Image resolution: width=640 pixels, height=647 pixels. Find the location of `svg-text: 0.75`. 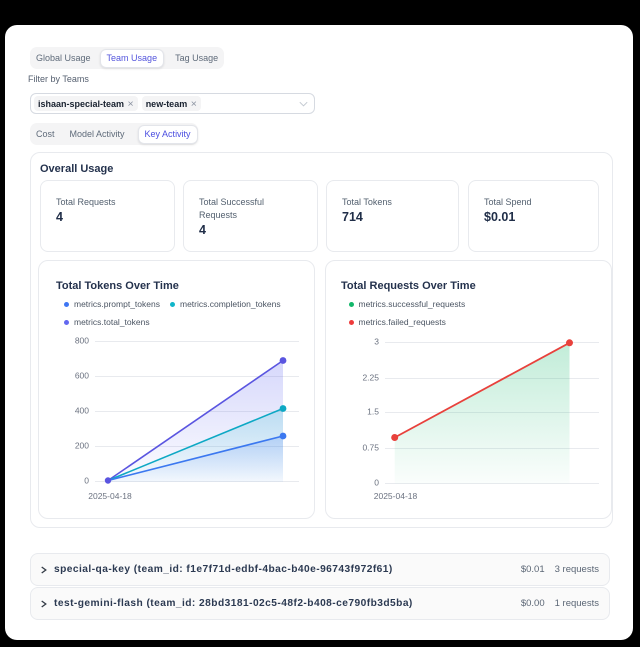

svg-text: 0.75 is located at coordinates (370, 448).